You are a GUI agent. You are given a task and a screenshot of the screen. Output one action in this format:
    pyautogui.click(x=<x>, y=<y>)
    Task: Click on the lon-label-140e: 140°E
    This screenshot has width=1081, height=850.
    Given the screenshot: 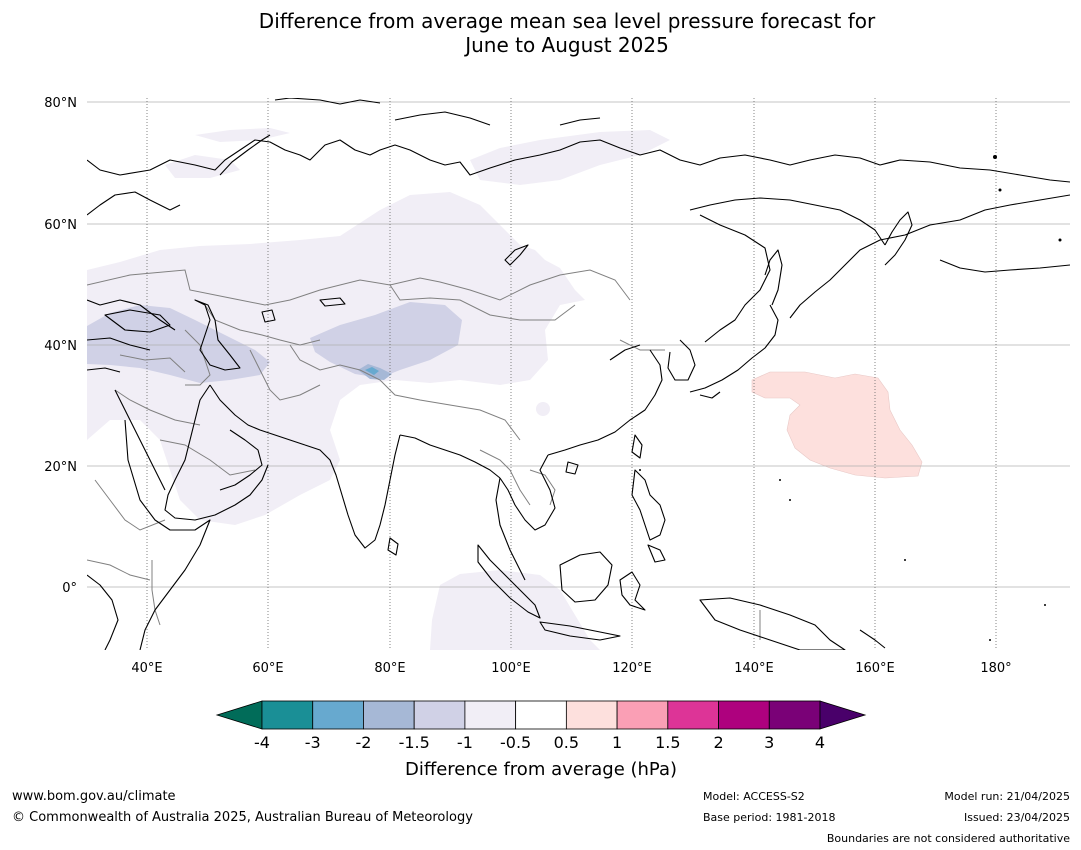 What is the action you would take?
    pyautogui.click(x=754, y=668)
    